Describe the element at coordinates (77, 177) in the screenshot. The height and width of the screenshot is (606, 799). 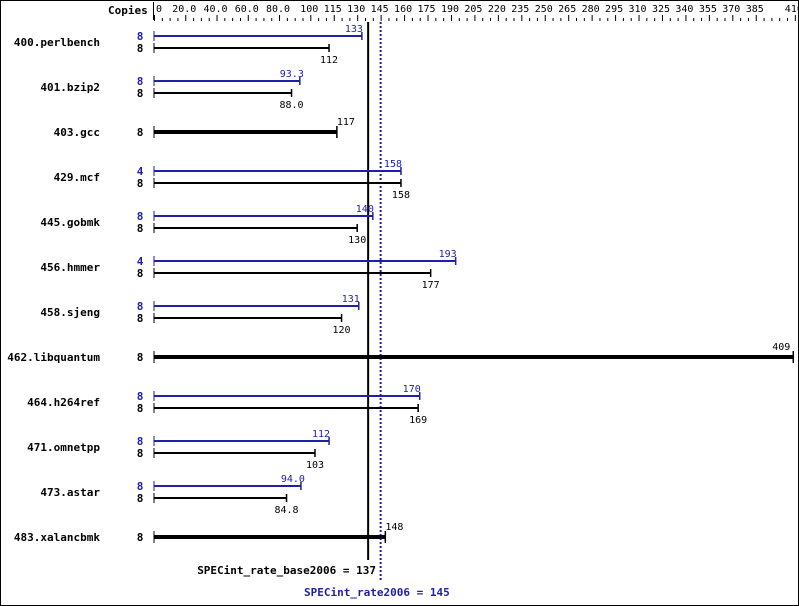
I see `benchmark-label: 429.mcf` at that location.